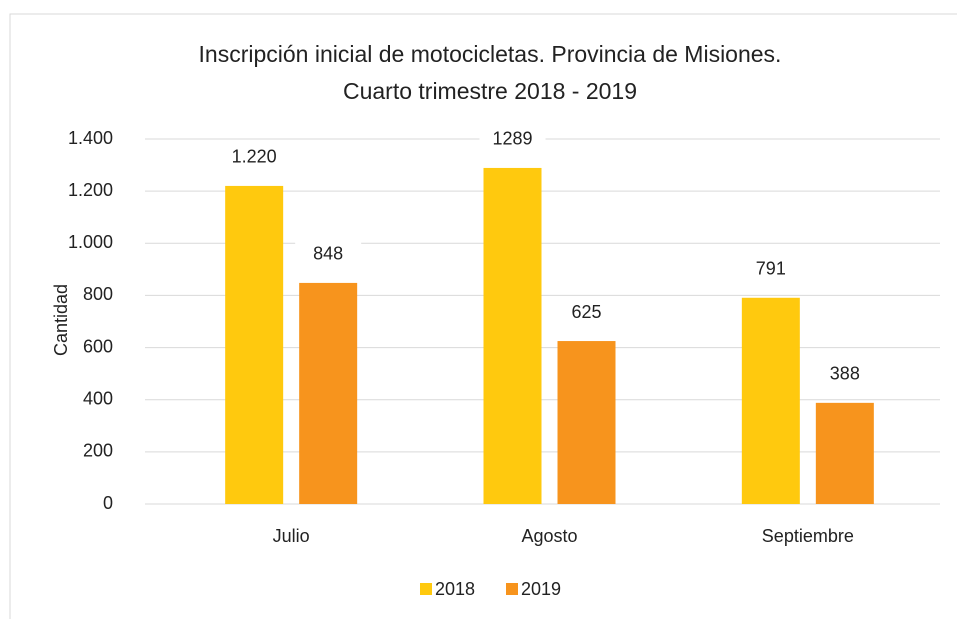  I want to click on y-tick-label: 800, so click(98, 294).